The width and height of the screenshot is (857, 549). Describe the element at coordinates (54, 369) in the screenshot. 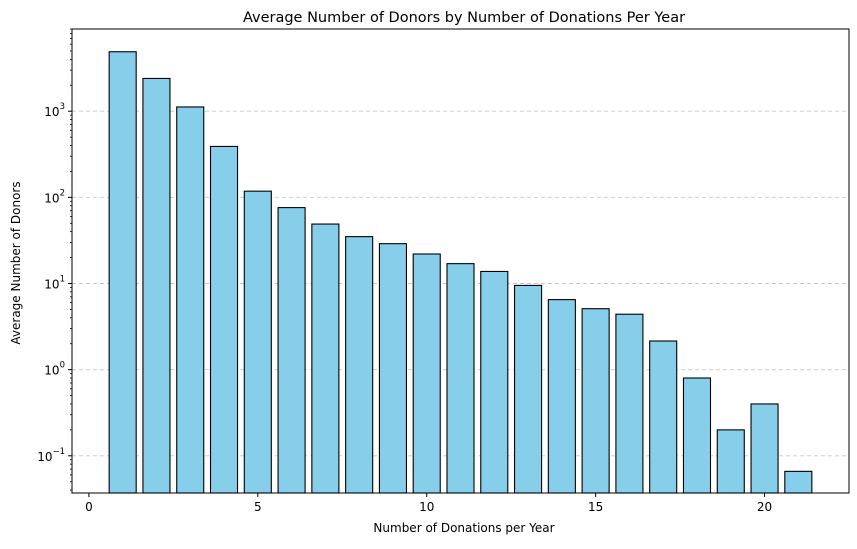

I see `y-tick-label: 10⁰` at that location.